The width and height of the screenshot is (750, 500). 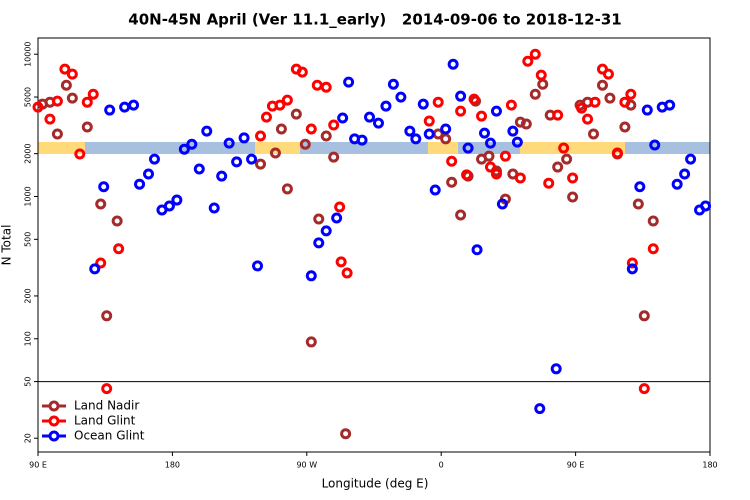 I want to click on y-tick-label: 200, so click(x=28, y=295).